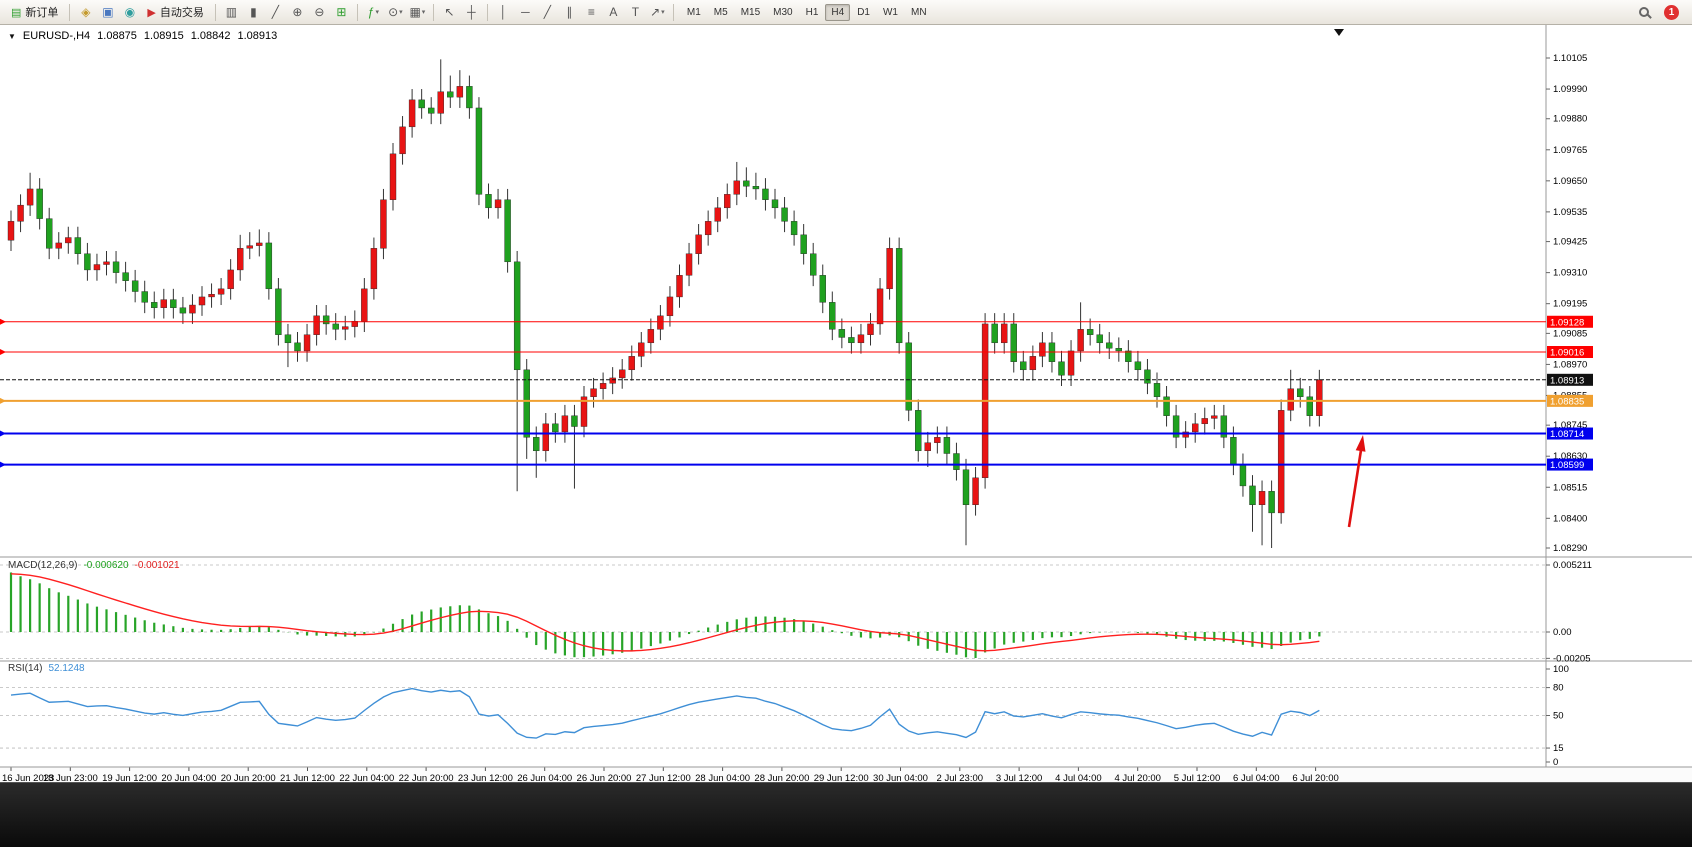 The height and width of the screenshot is (847, 1692). I want to click on periods-button: ⊙ ▾, so click(395, 12).